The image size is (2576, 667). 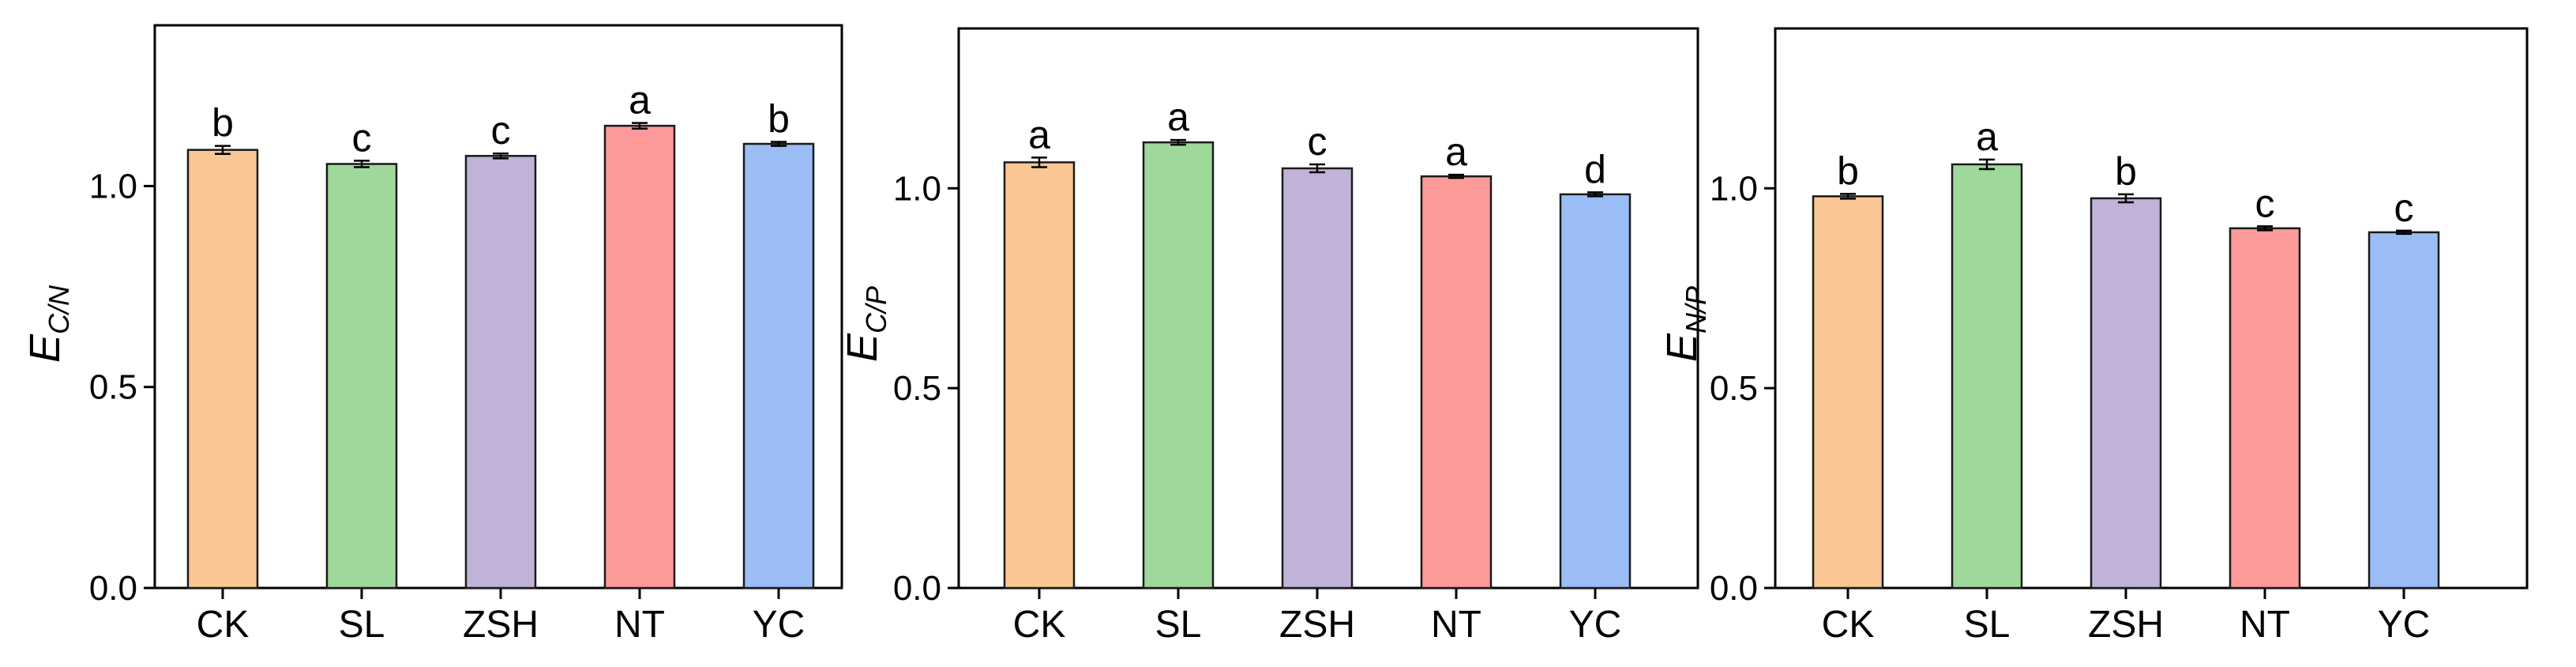 I want to click on y-axis-title-subscript: N/P, so click(x=1696, y=310).